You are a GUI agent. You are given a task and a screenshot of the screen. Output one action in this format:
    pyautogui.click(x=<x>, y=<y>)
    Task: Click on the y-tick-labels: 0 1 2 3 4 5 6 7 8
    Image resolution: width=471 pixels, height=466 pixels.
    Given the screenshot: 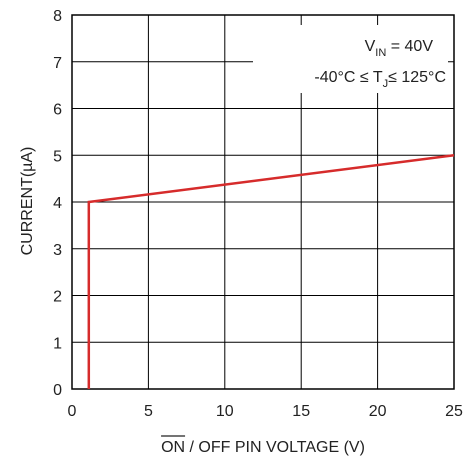 What is the action you would take?
    pyautogui.click(x=57, y=203)
    